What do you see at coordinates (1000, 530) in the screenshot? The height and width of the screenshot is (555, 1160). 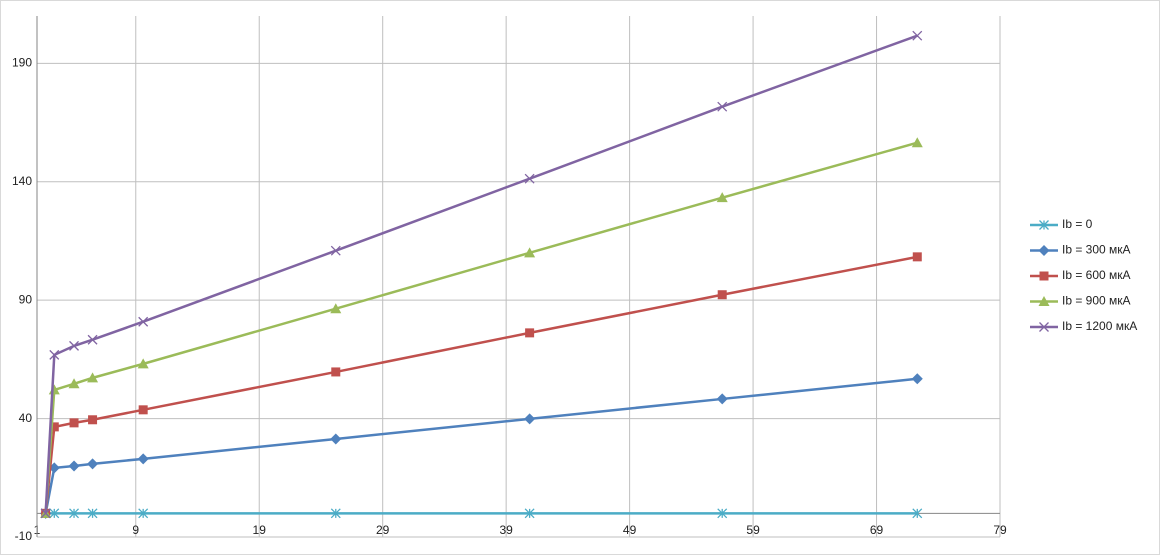 I see `x-tick-label: 79` at bounding box center [1000, 530].